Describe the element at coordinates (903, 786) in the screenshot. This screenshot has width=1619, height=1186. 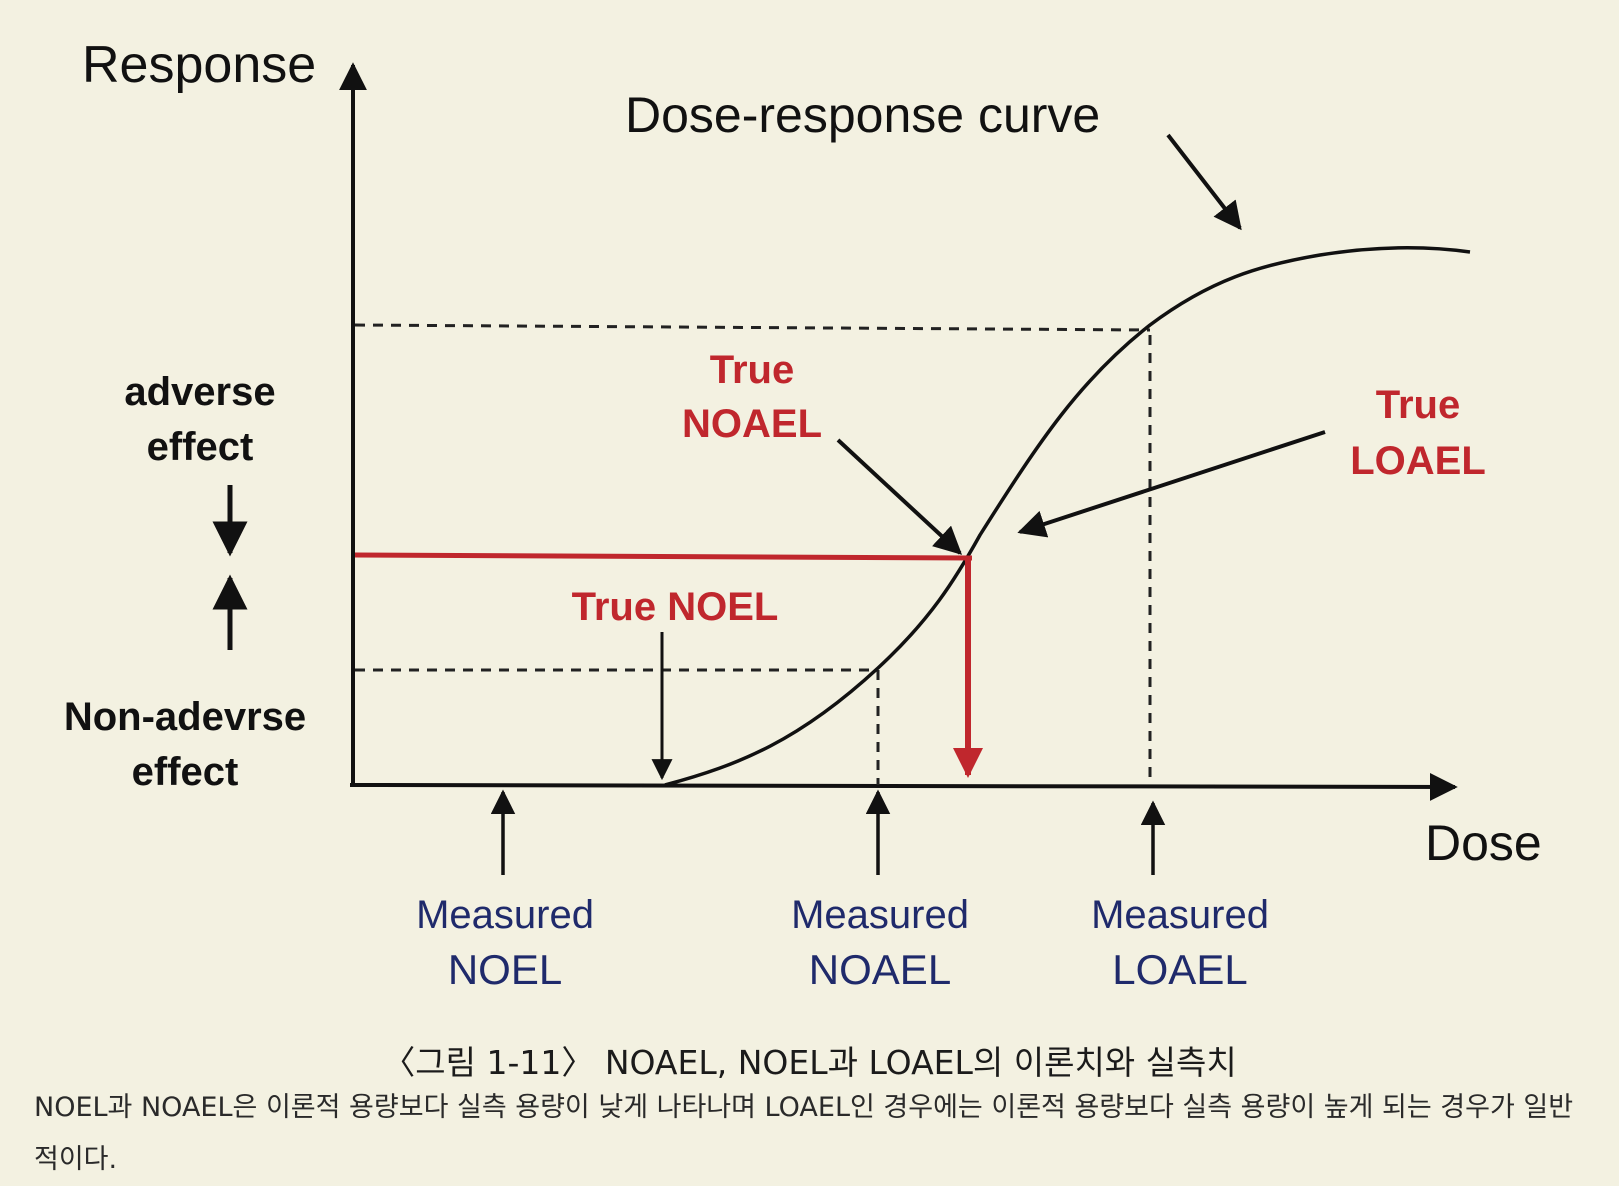
I see `x-axis` at that location.